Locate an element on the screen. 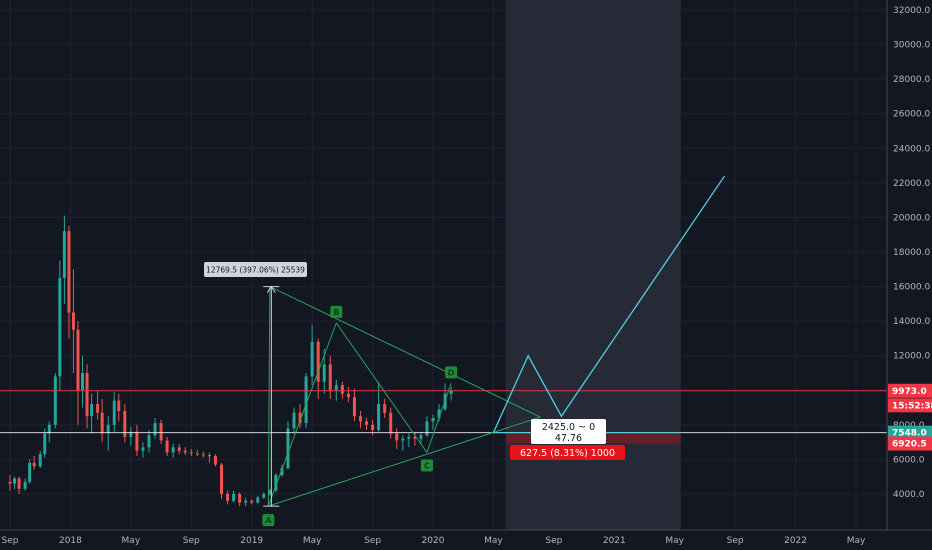  pattern-leg-ab is located at coordinates (302, 414).